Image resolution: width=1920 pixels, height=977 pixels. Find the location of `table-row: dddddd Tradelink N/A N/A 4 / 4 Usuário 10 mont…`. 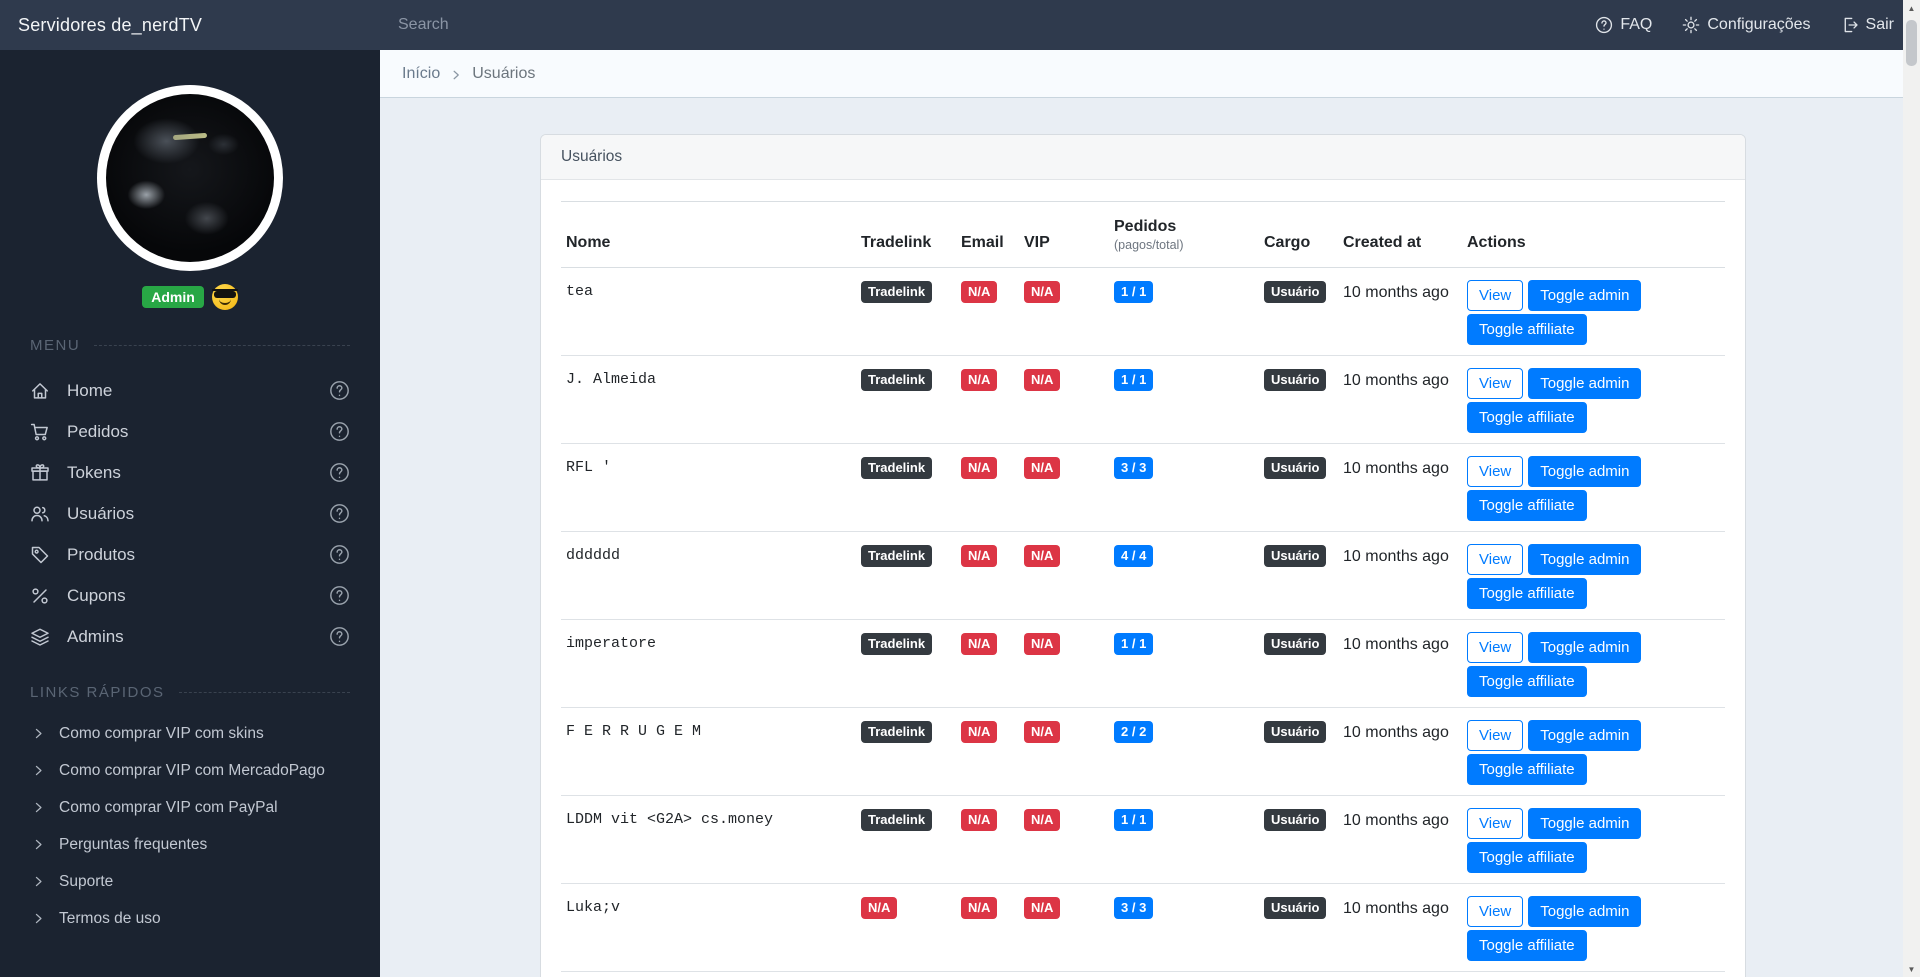

table-row: dddddd Tradelink N/A N/A 4 / 4 Usuário 10 mont… is located at coordinates (1143, 575).